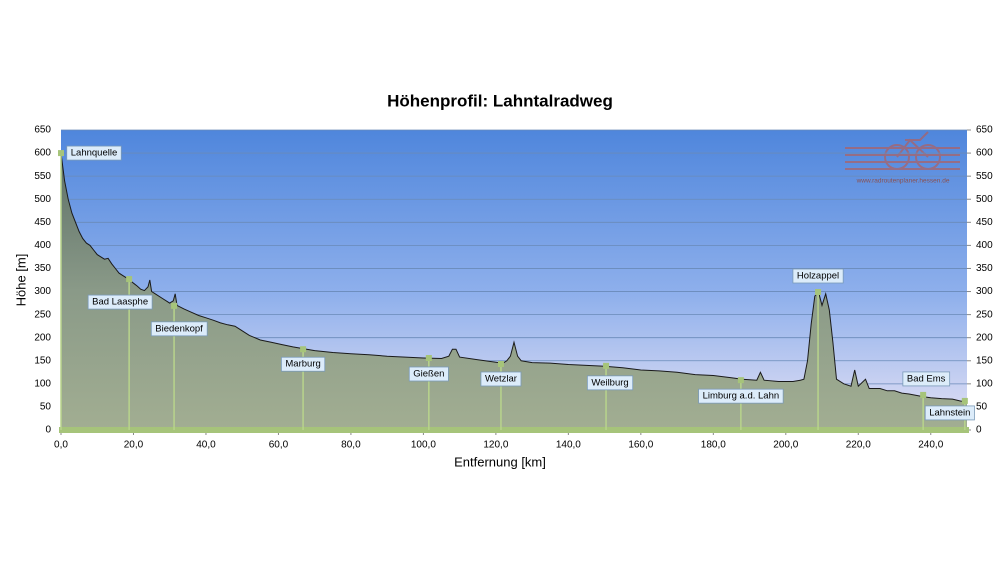  What do you see at coordinates (42, 337) in the screenshot?
I see `y-tick-label: 200` at bounding box center [42, 337].